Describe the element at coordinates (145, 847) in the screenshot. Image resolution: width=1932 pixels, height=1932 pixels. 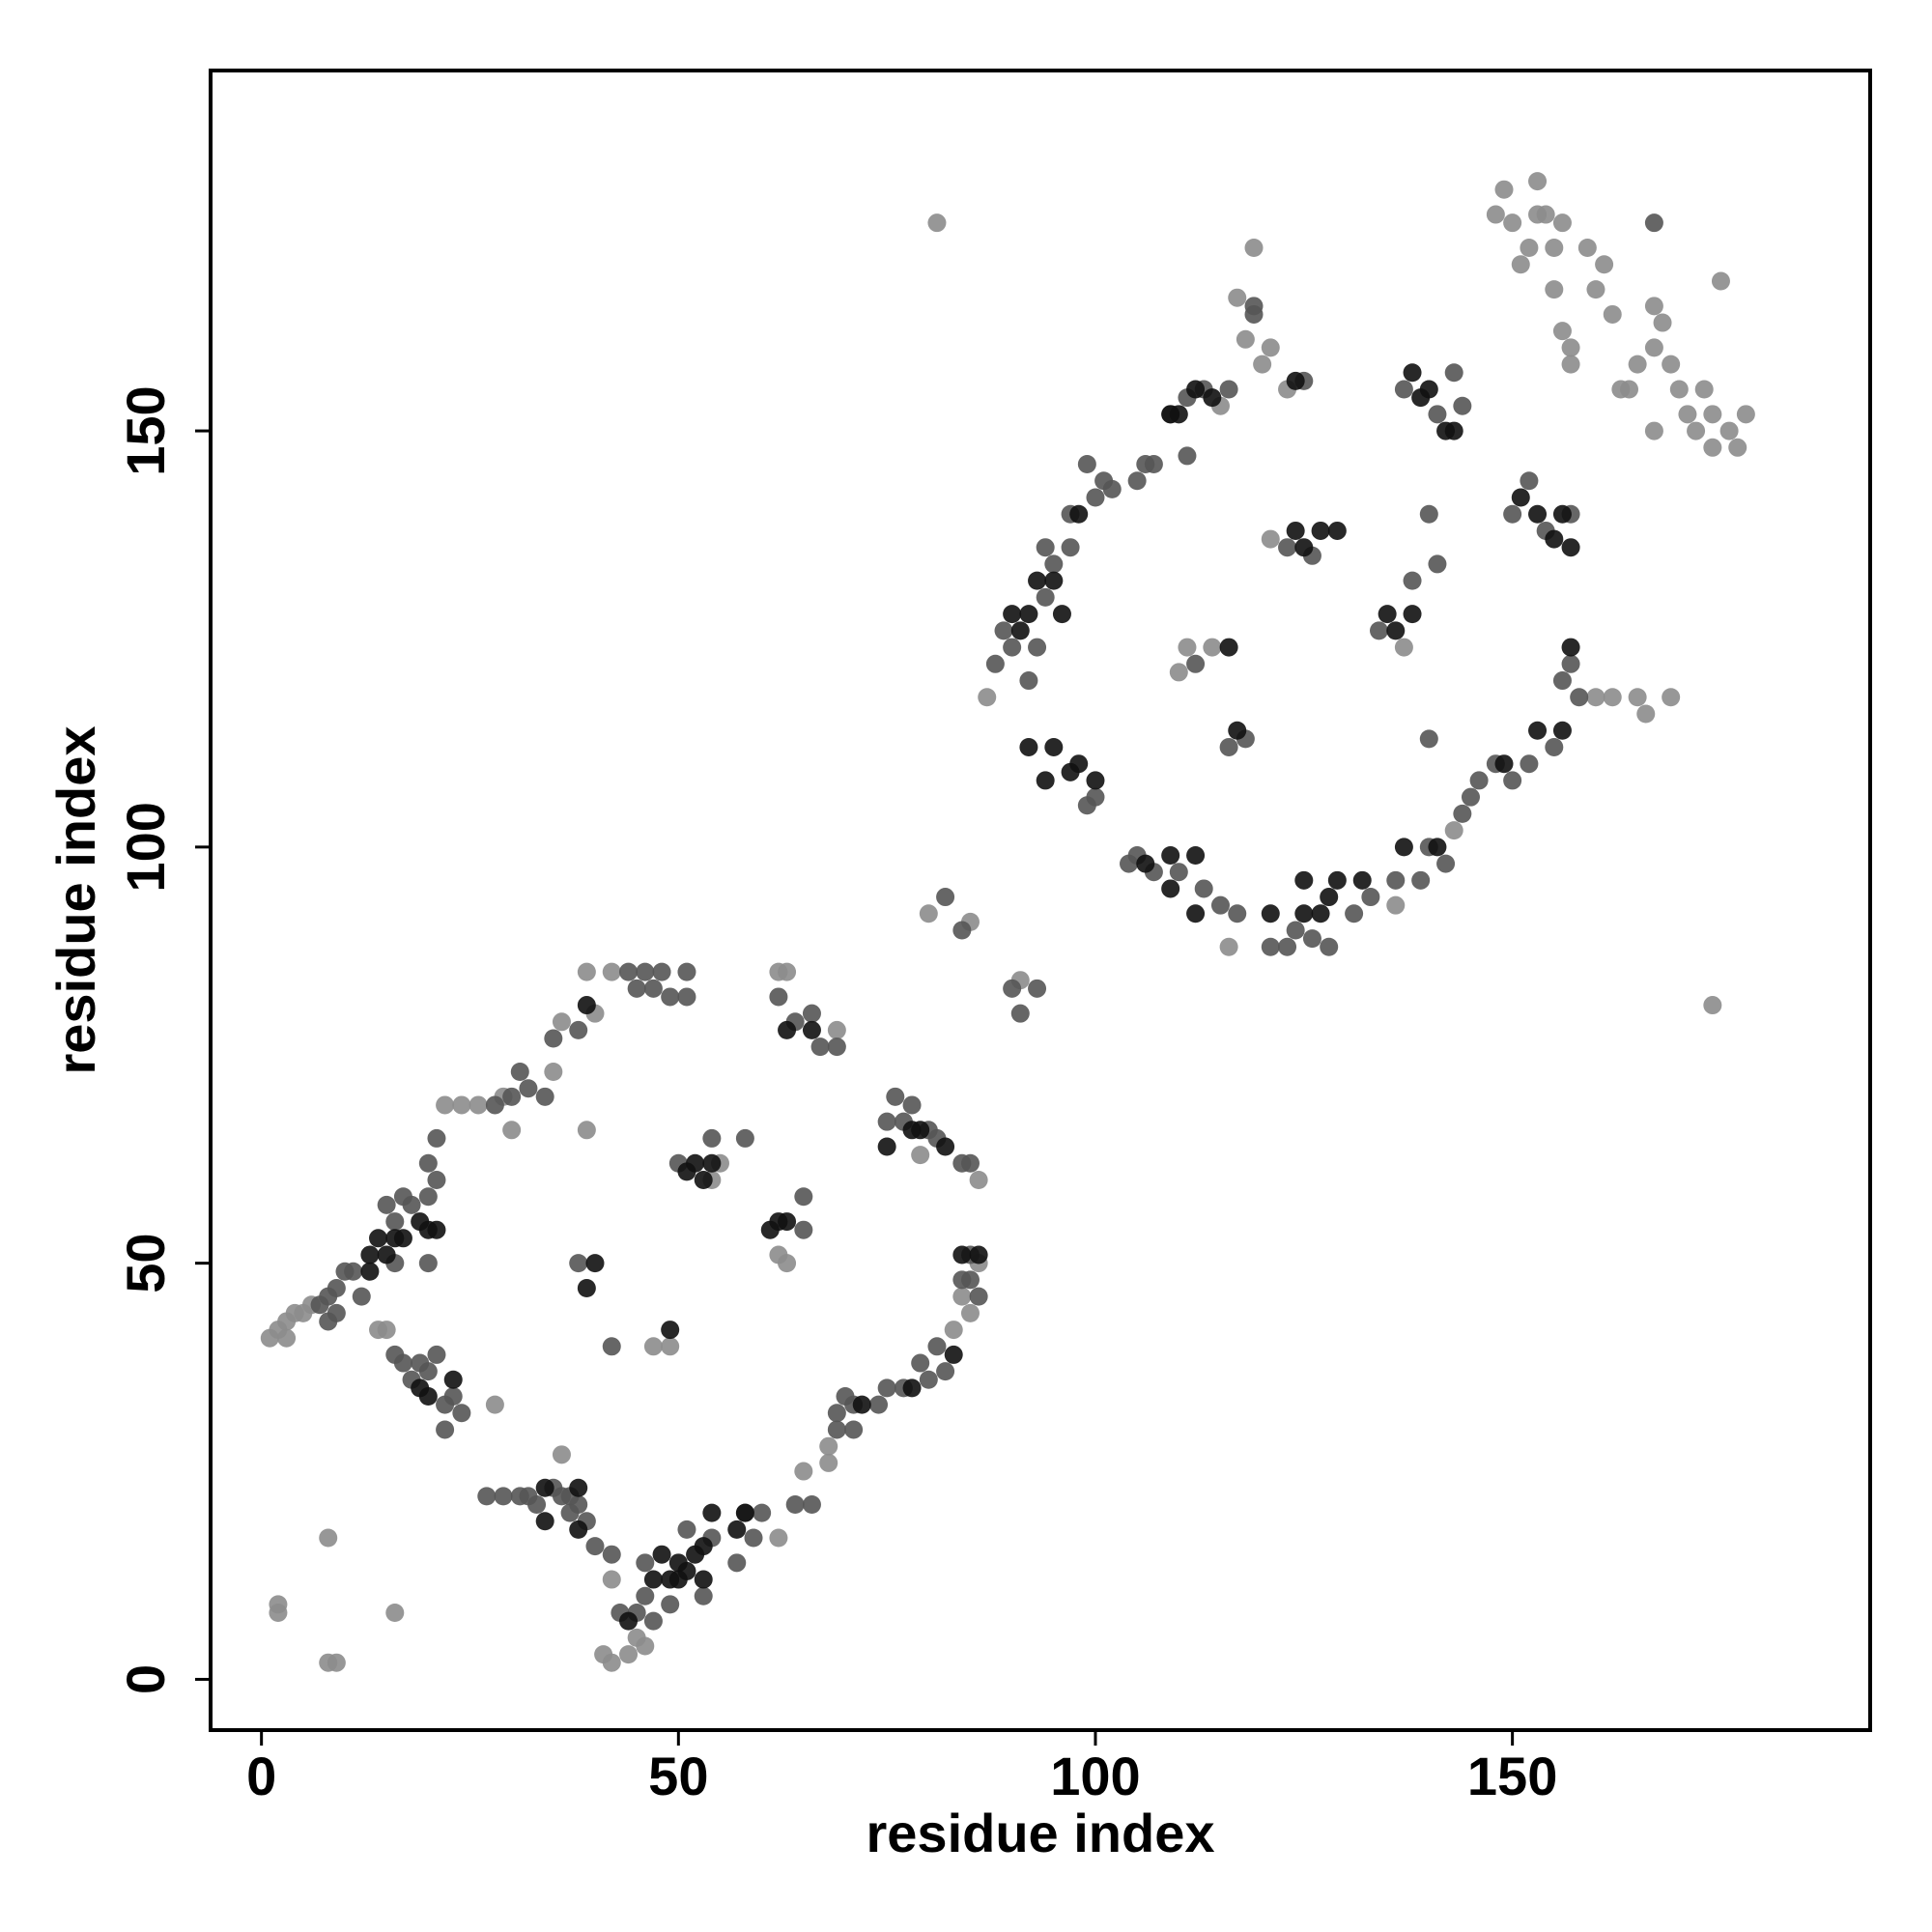
I see `y-tick-label: 100` at that location.